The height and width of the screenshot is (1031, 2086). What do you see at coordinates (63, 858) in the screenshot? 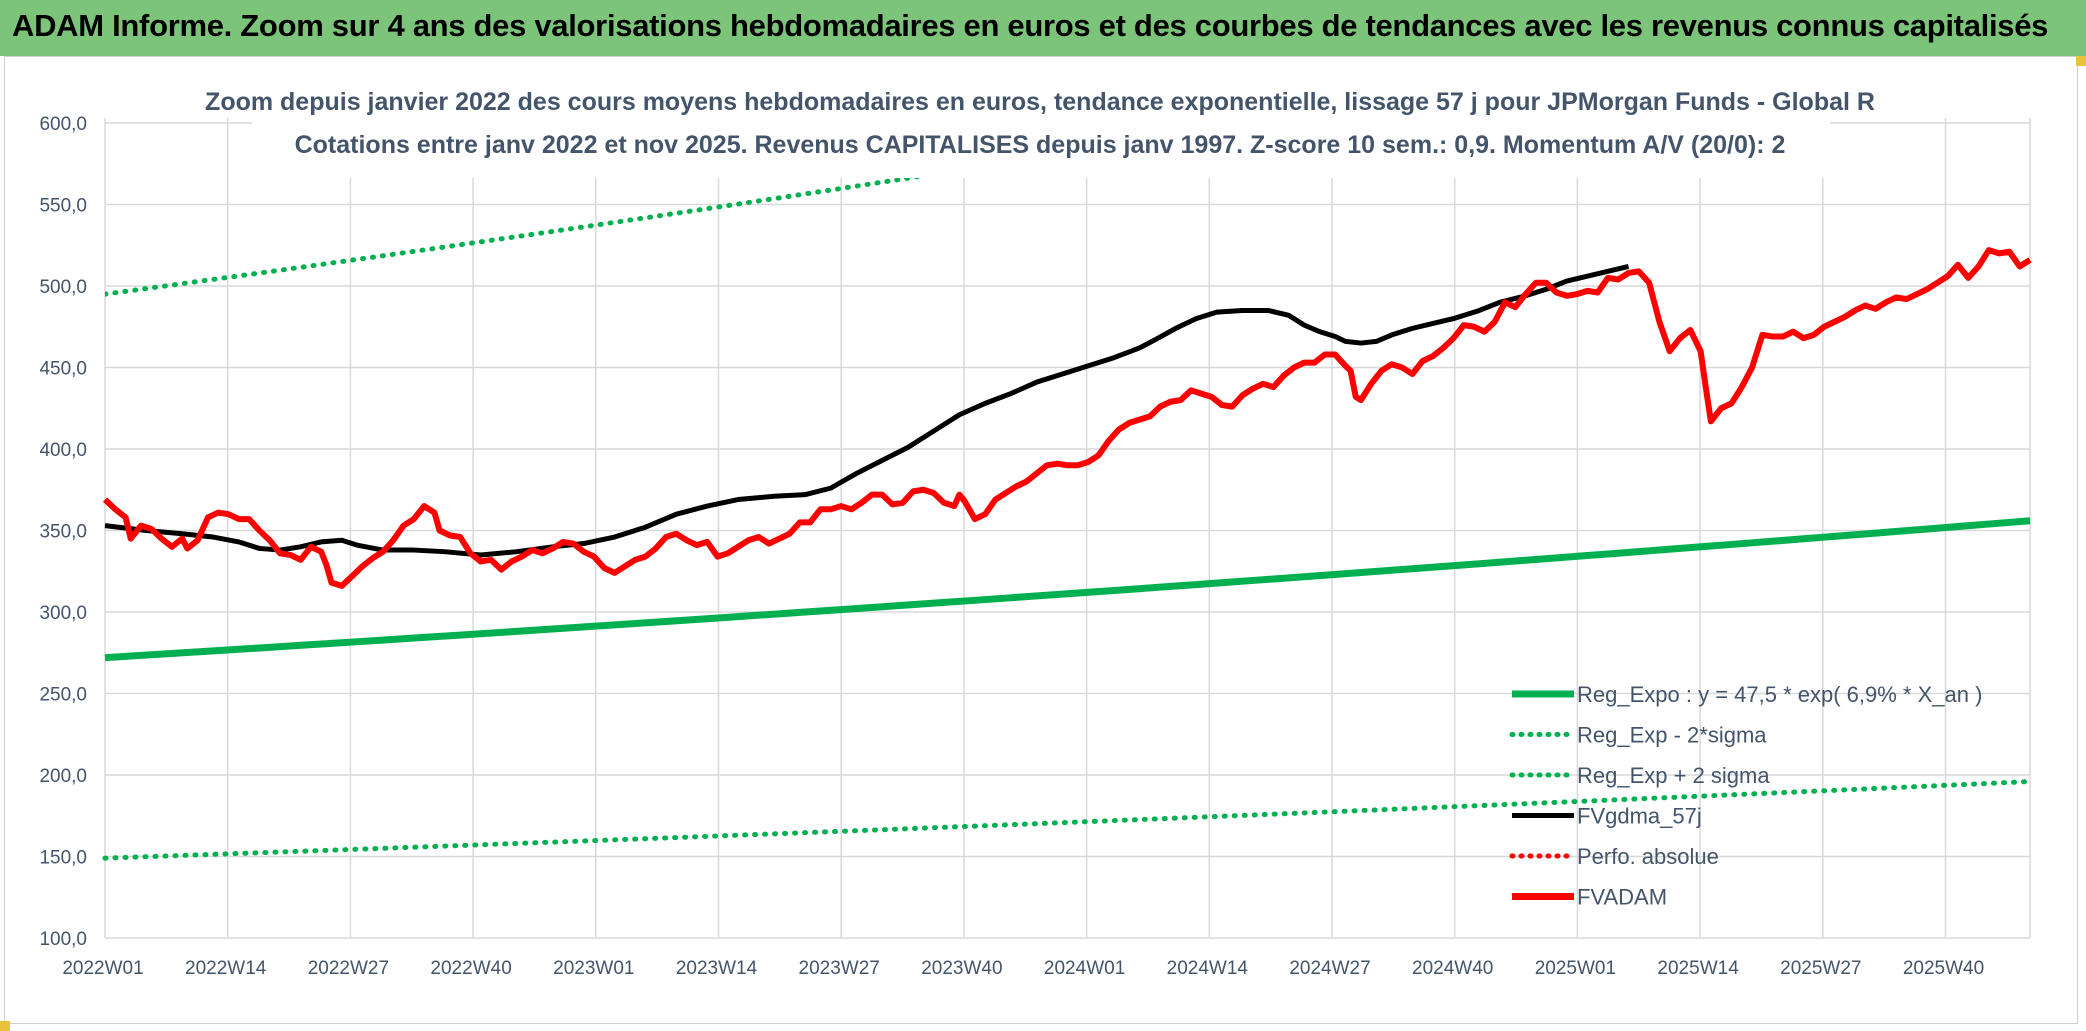
I see `y-tick-label: 150,0` at bounding box center [63, 858].